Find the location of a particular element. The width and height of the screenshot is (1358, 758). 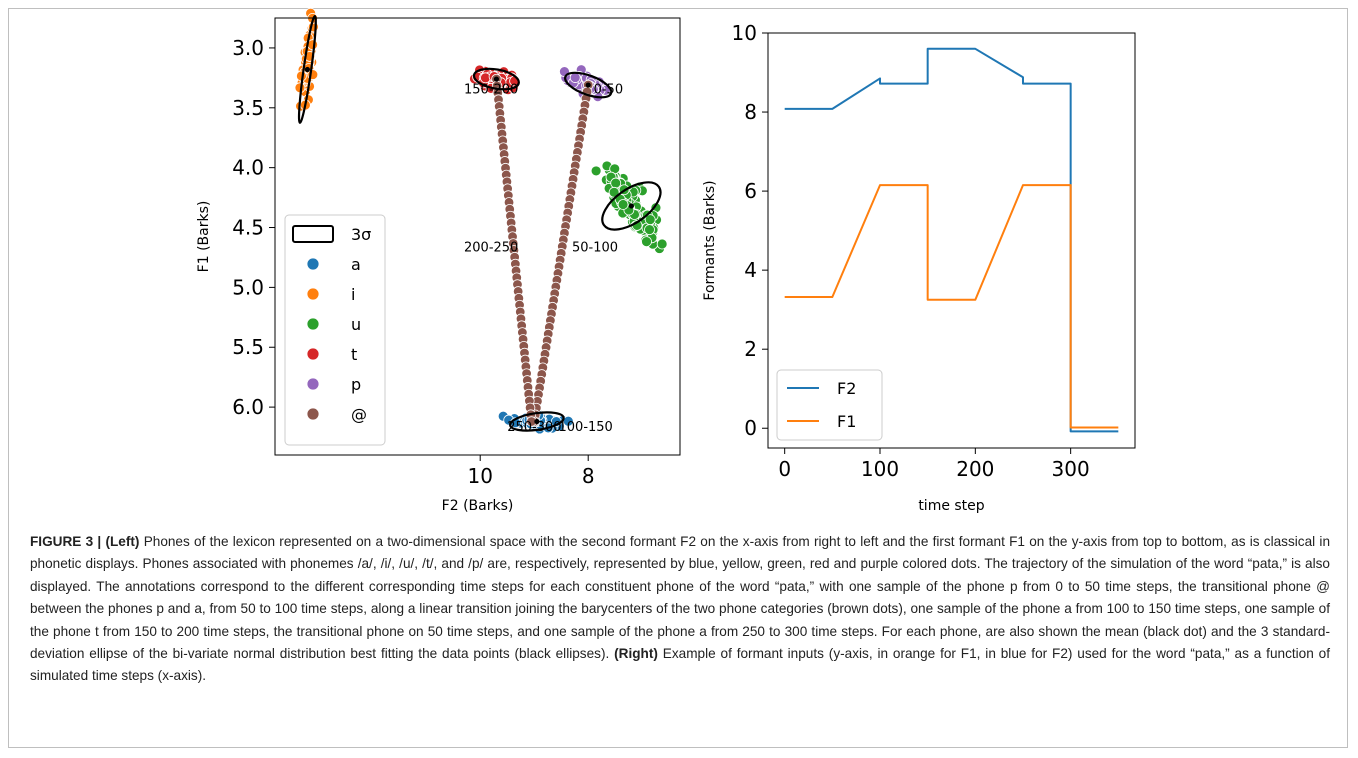

y-tick-label: 5.5 is located at coordinates (248, 347).